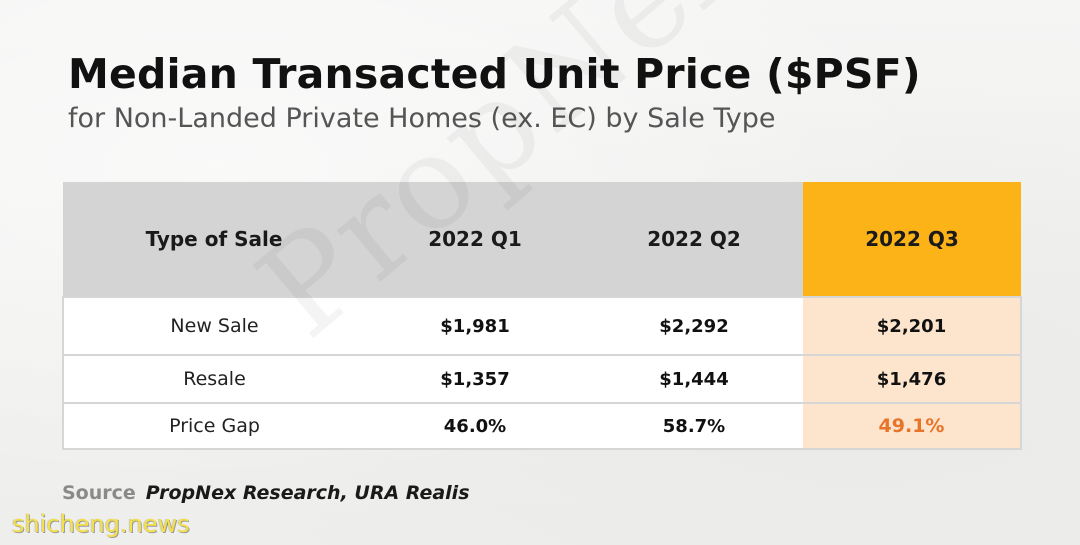 The width and height of the screenshot is (1080, 545). What do you see at coordinates (475, 239) in the screenshot?
I see `col-header-q1: 2022 Q1` at bounding box center [475, 239].